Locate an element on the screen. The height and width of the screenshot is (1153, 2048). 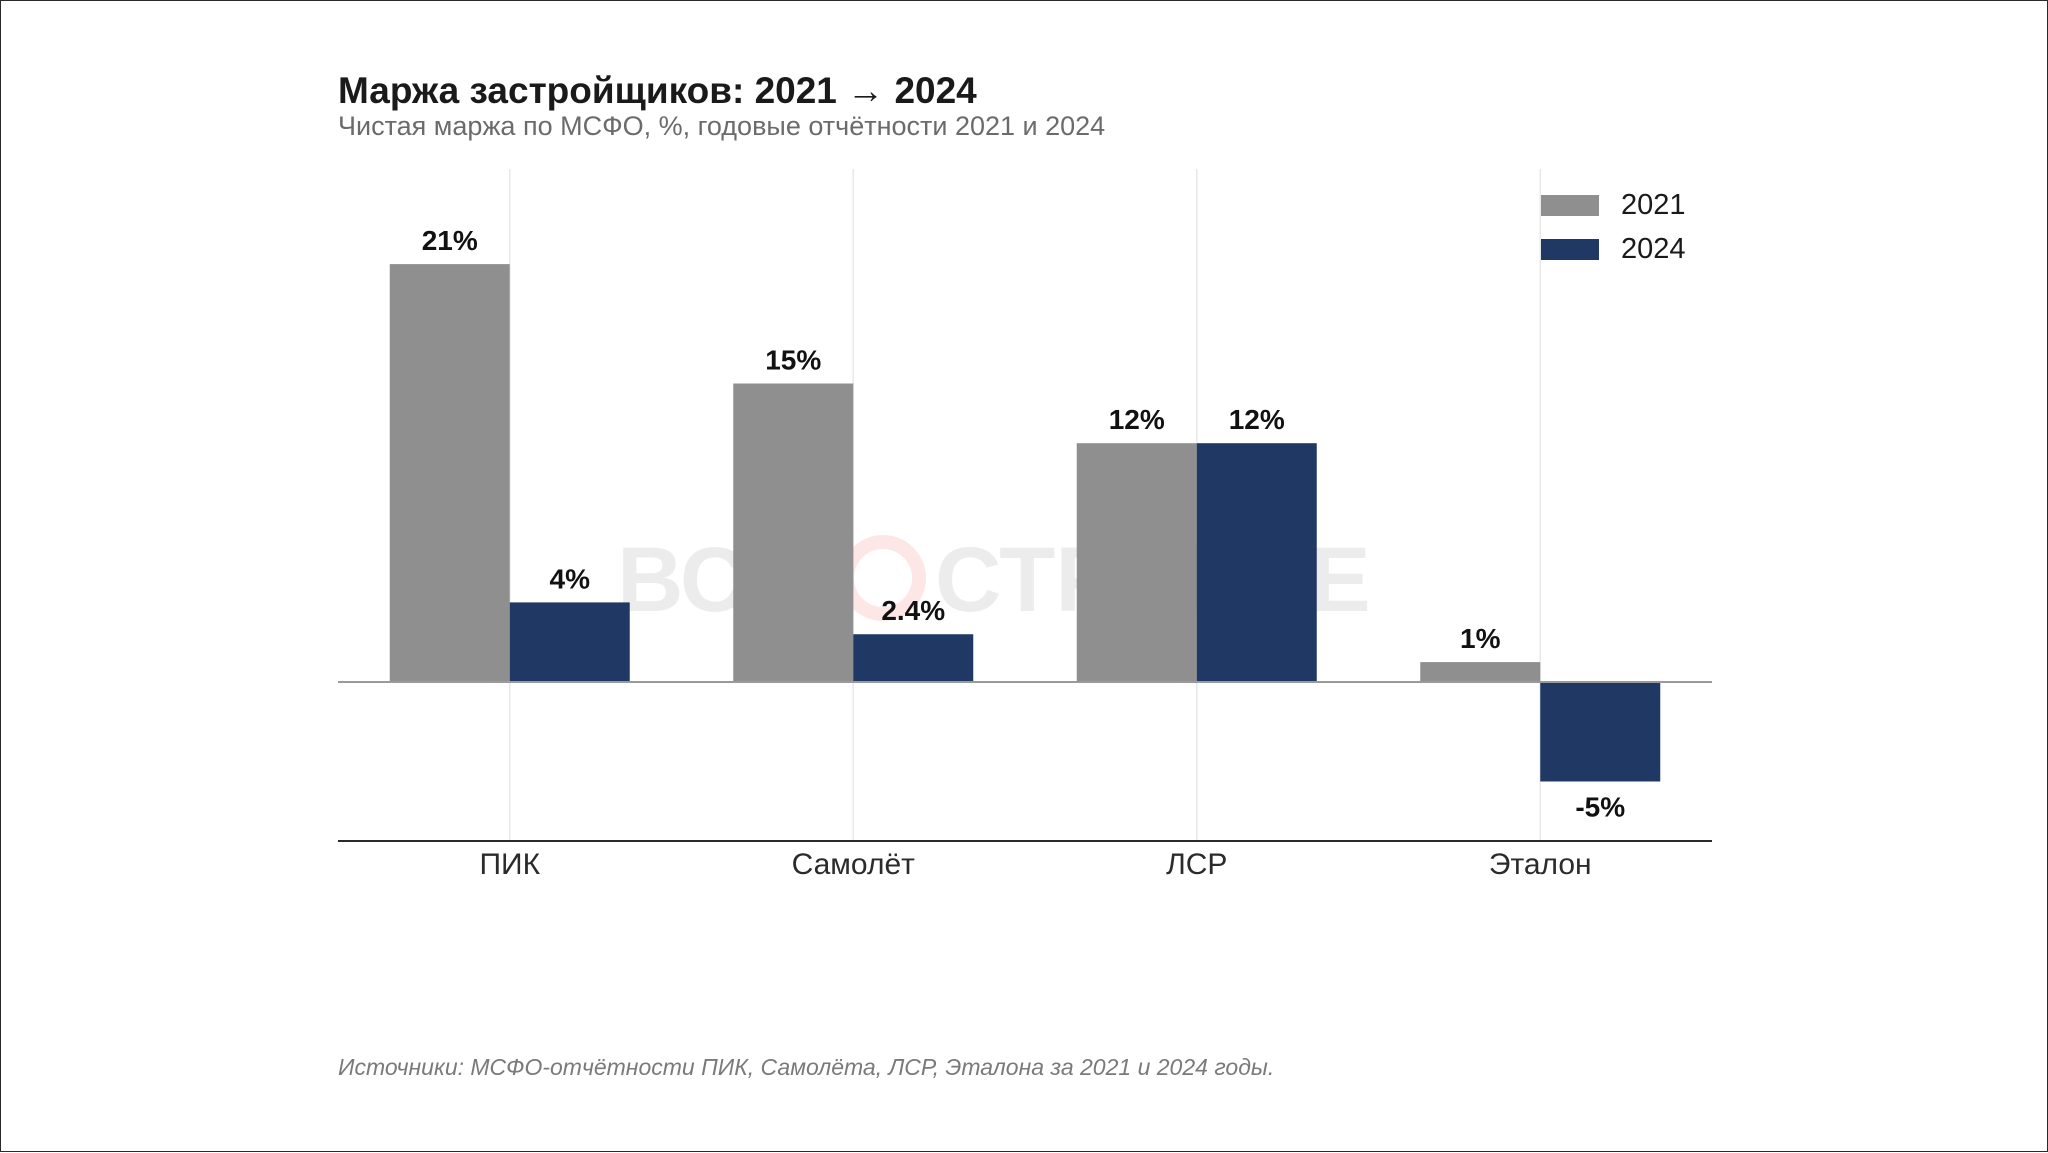
category-label-4: Эталон is located at coordinates (1540, 864).